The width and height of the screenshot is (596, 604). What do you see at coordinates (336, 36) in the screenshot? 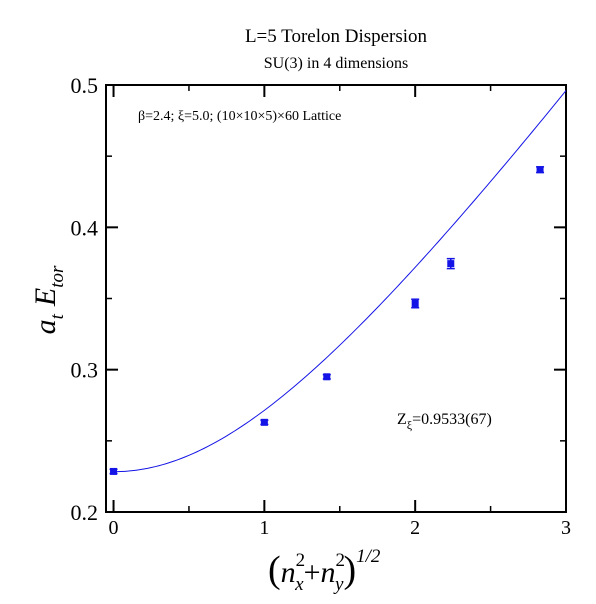
I see `chart-title: L=5 Torelon Dispersion` at bounding box center [336, 36].